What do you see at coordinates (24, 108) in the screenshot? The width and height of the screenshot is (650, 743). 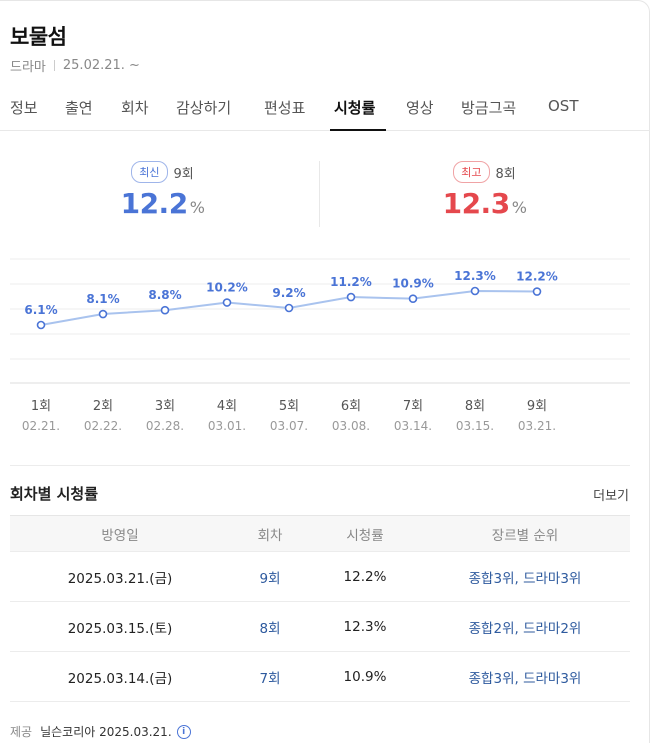 I see `tab-info: 정보` at bounding box center [24, 108].